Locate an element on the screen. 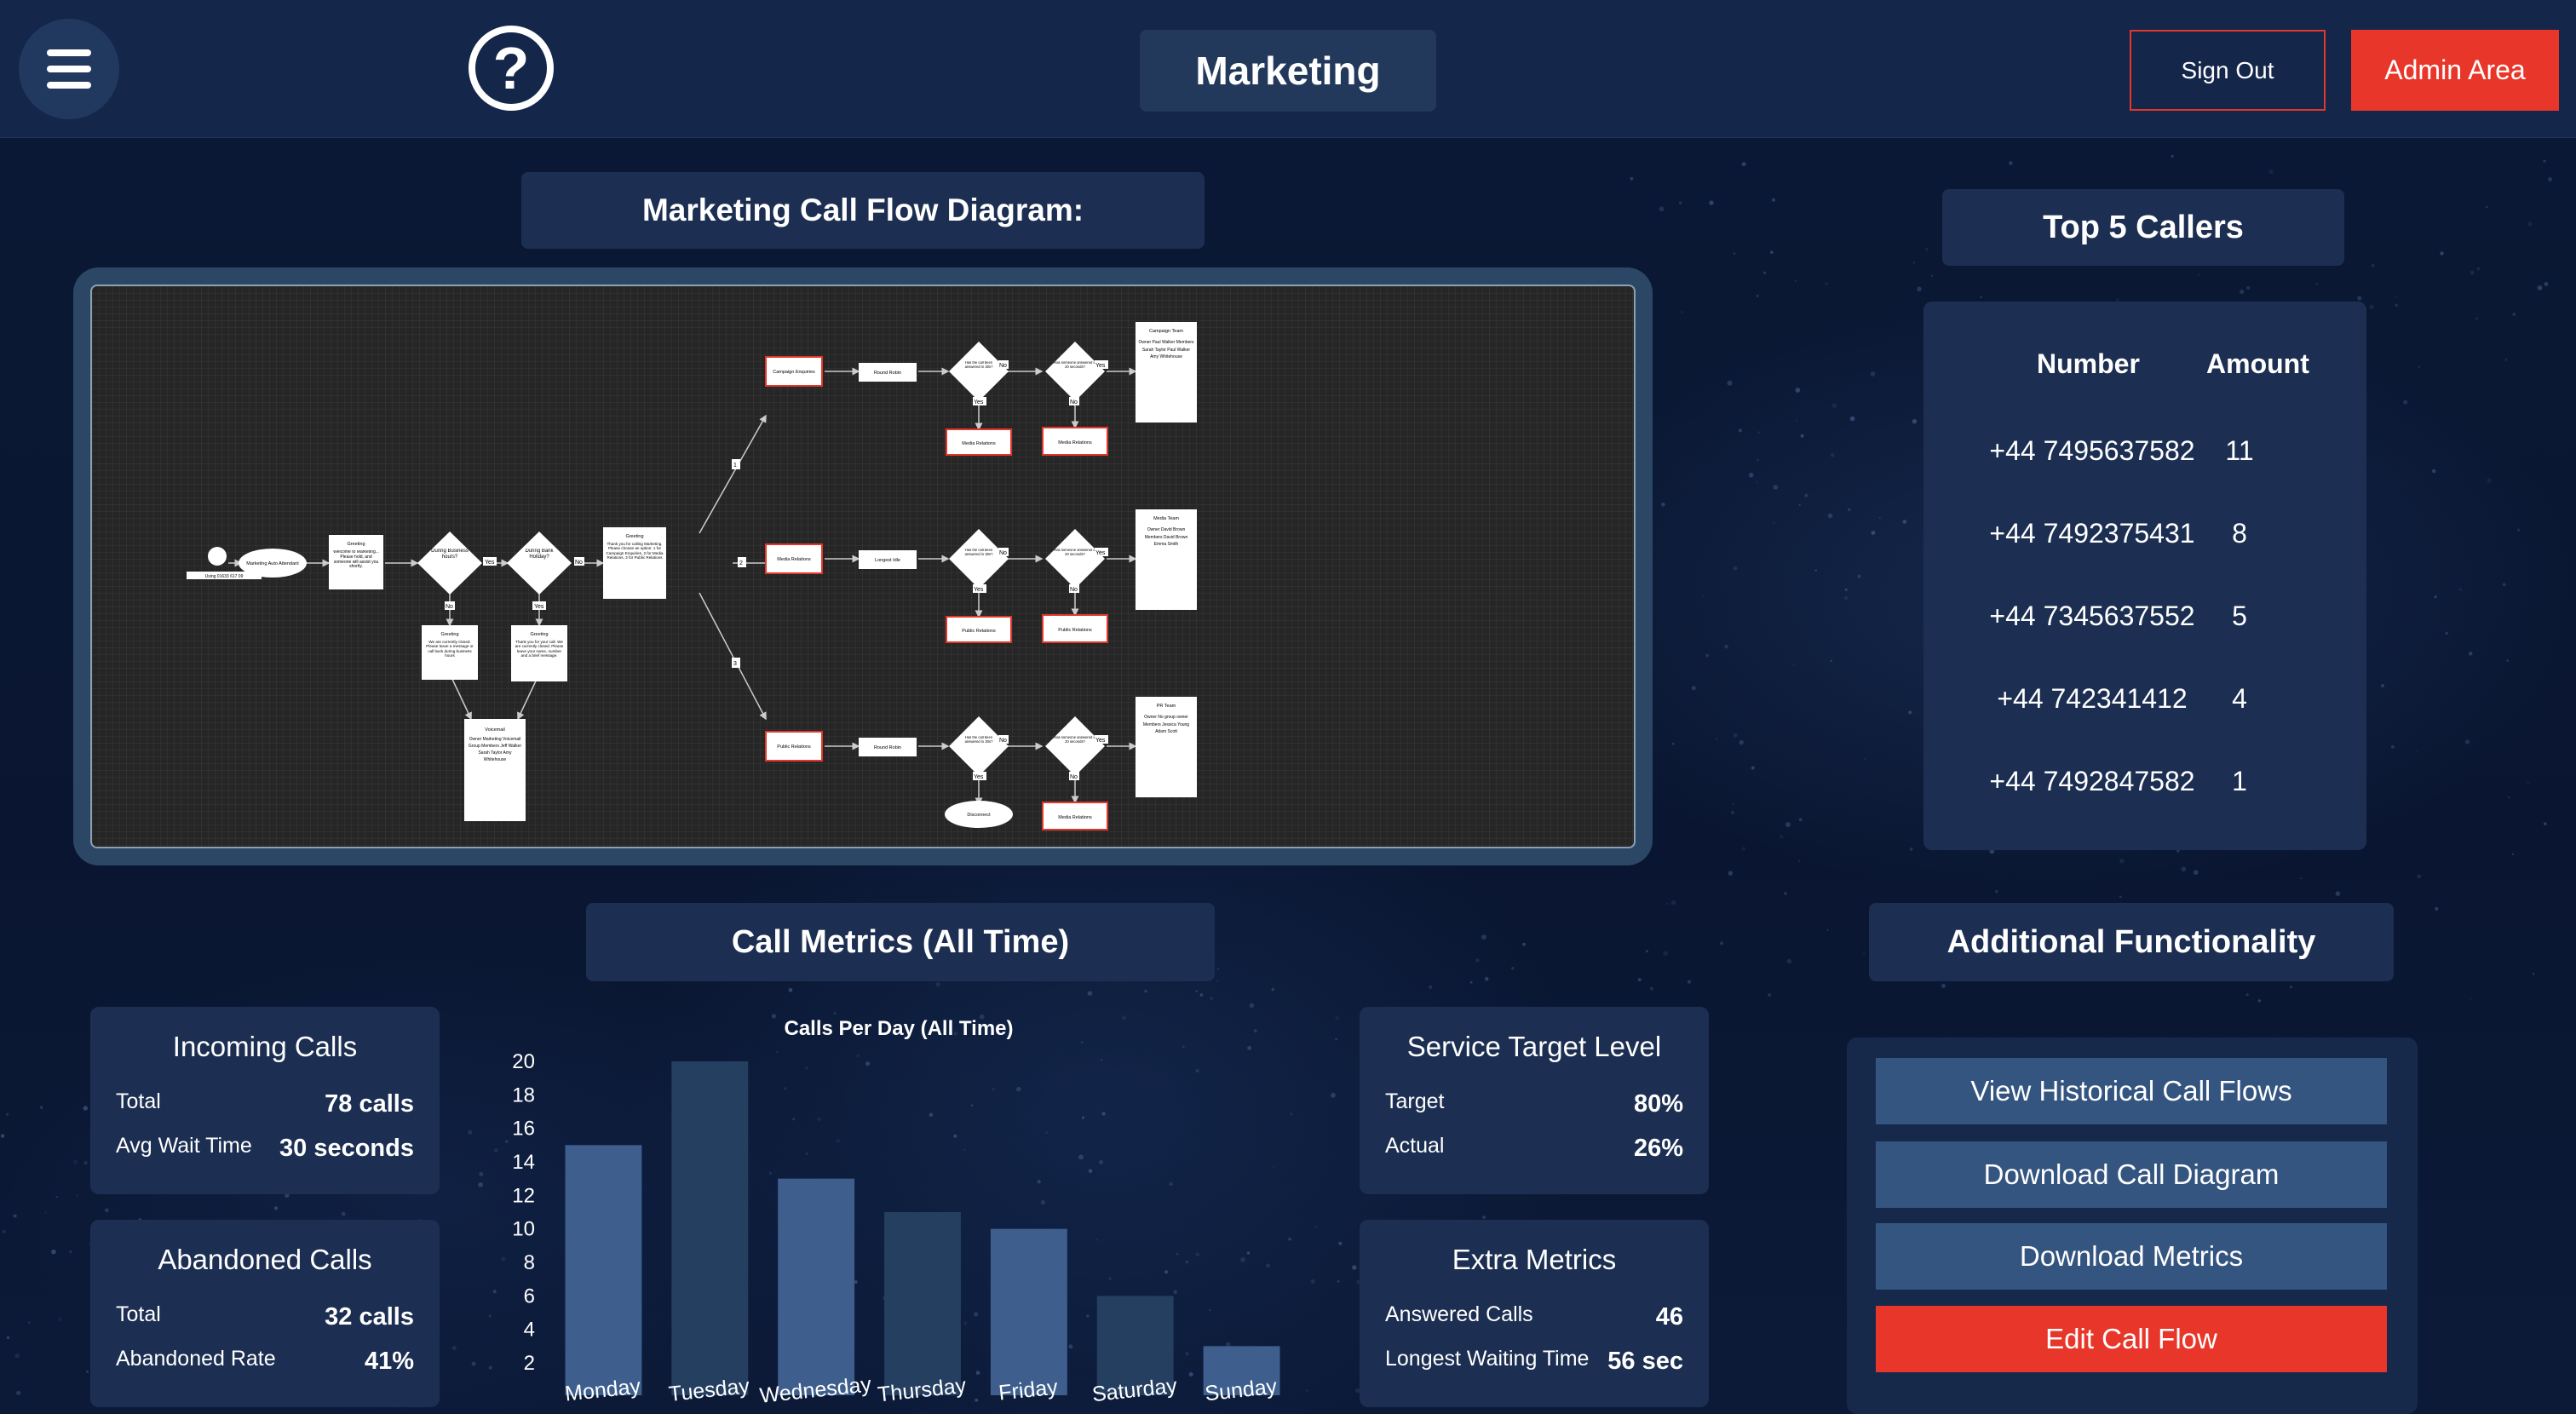 This screenshot has height=1414, width=2576. greeting-holiday-node: Greeting is located at coordinates (539, 634).